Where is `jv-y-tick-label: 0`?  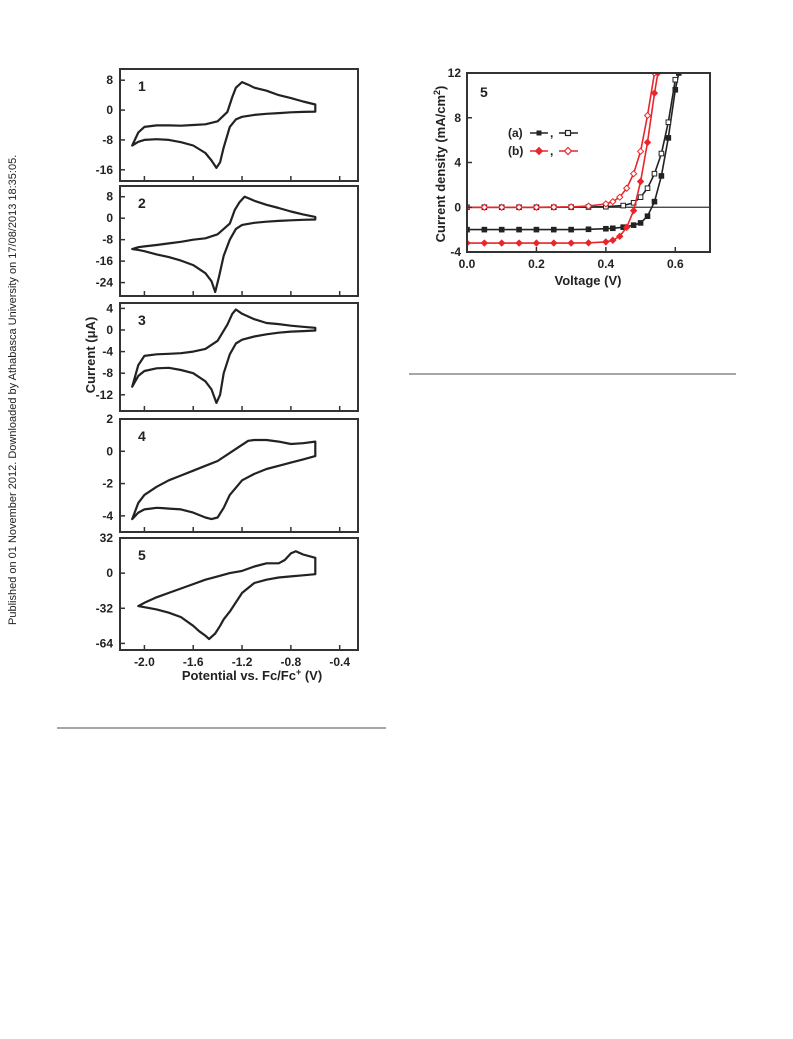 jv-y-tick-label: 0 is located at coordinates (457, 207).